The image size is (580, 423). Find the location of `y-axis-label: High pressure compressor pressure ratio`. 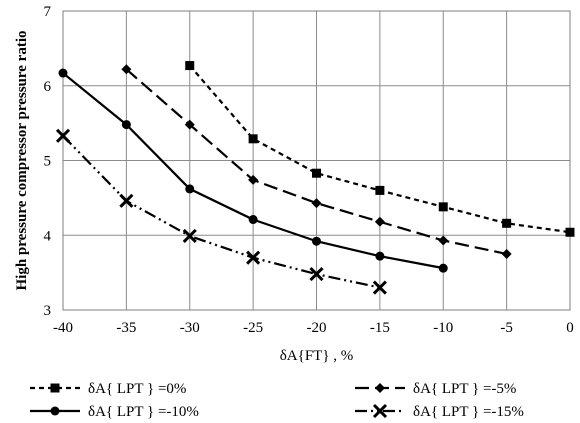

y-axis-label: High pressure compressor pressure ratio is located at coordinates (22, 161).